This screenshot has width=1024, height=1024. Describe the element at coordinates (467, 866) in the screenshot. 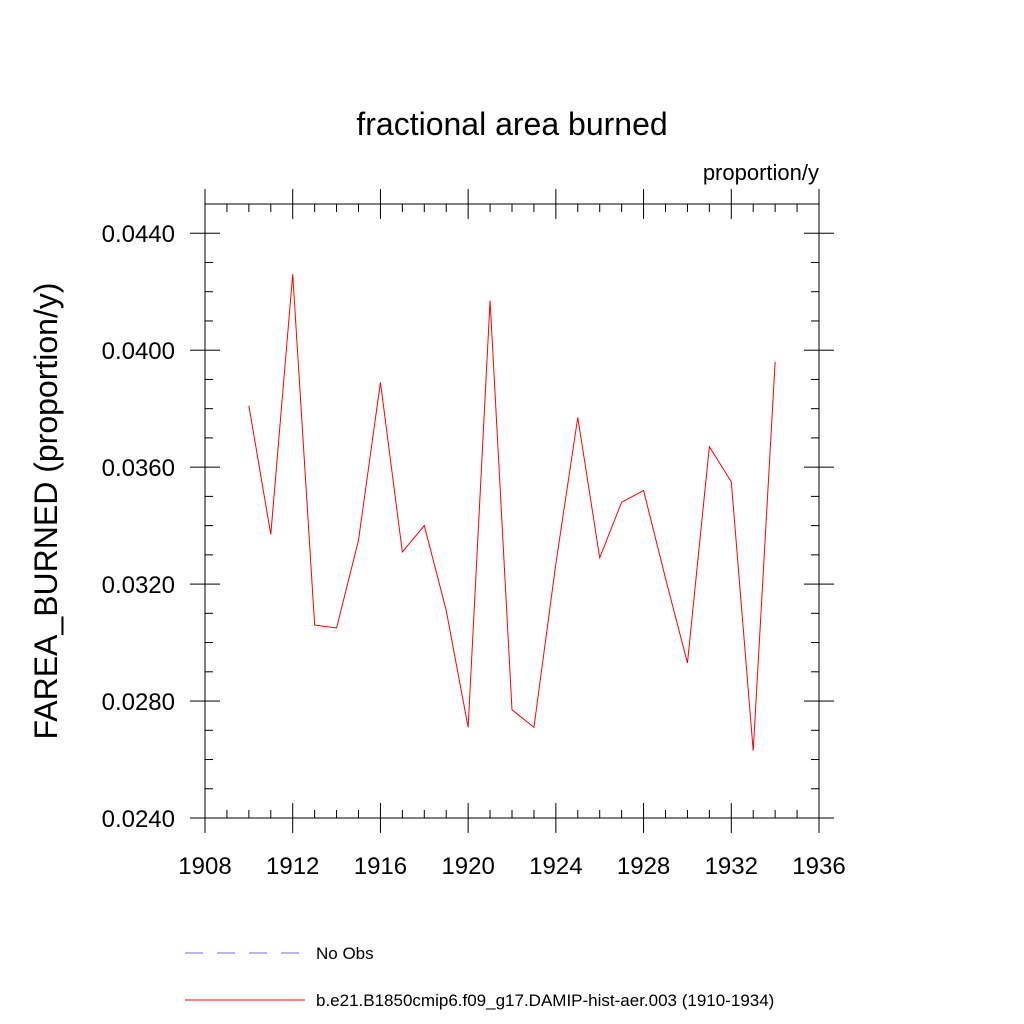

I see `x-tick-label: 1920` at that location.